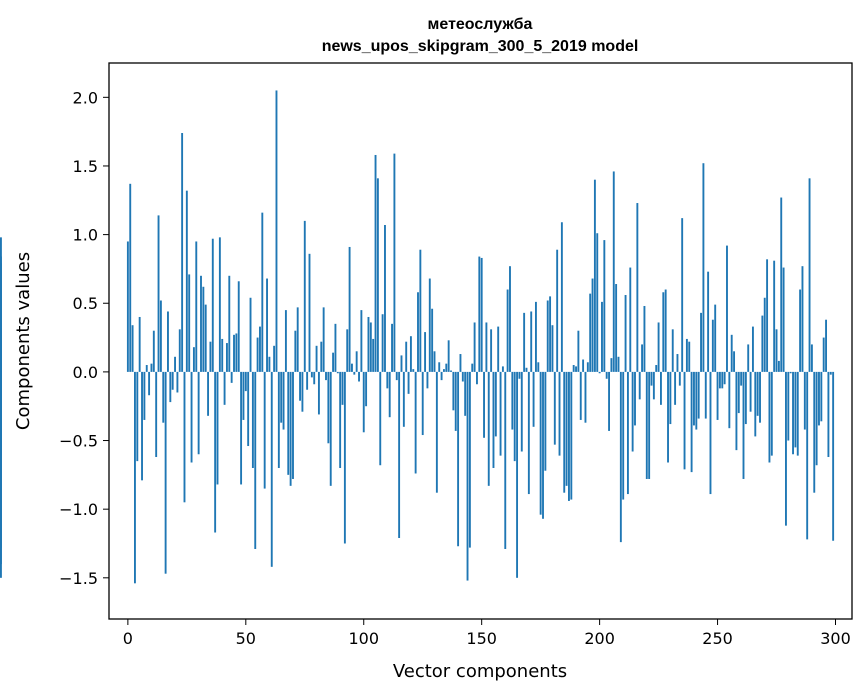  What do you see at coordinates (85, 166) in the screenshot?
I see `y-tick-label: 1.5` at bounding box center [85, 166].